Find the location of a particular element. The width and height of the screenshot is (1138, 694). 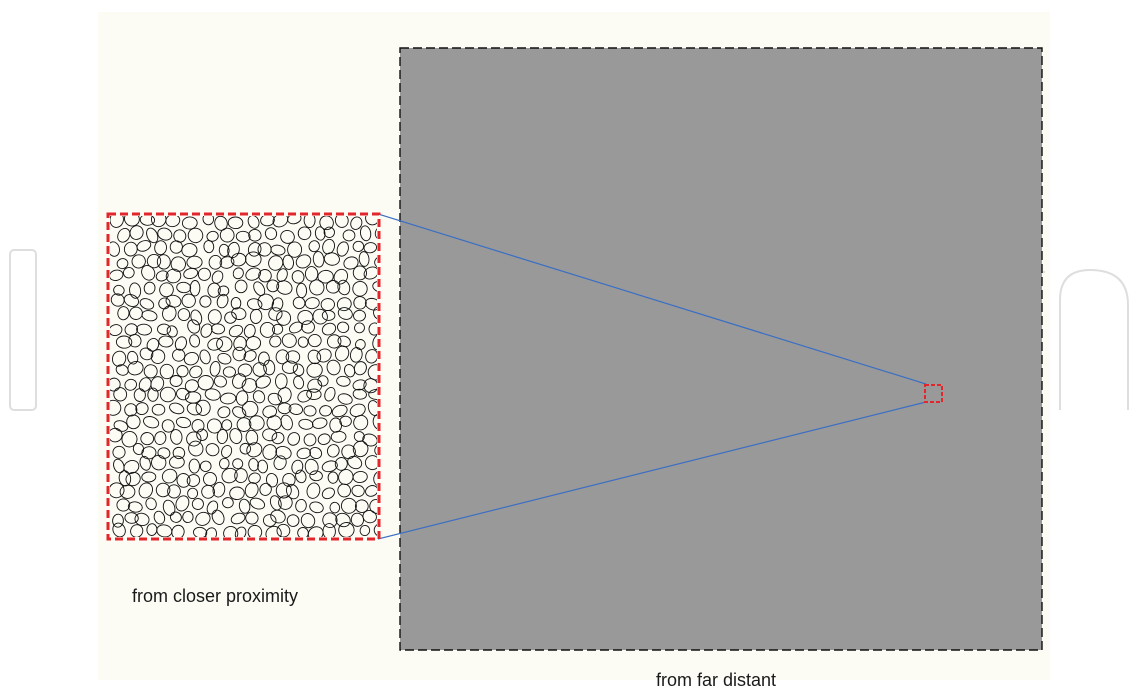

close-view-label: from closer proximity is located at coordinates (215, 596).